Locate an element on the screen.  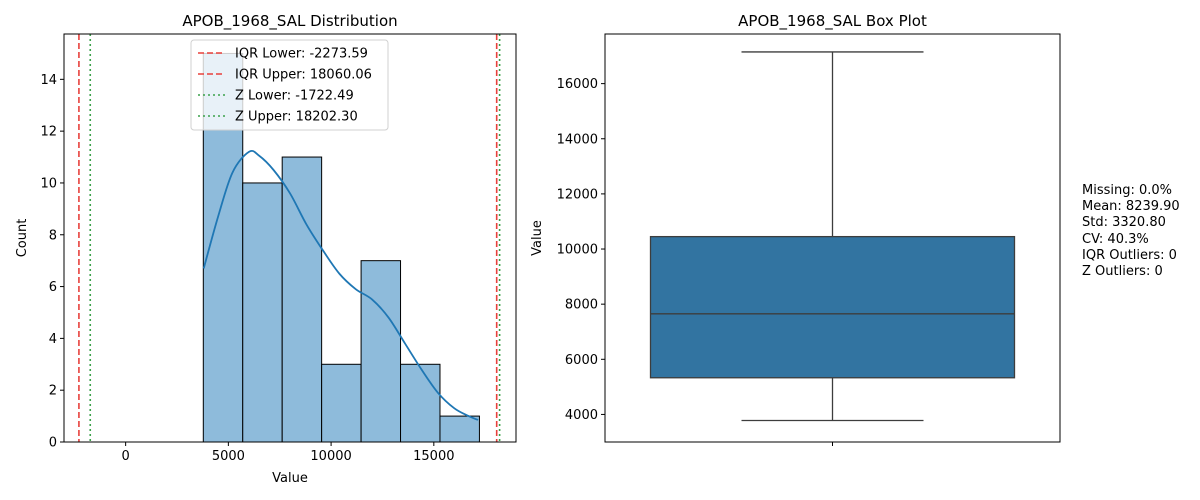
y-tick-label: 12000 is located at coordinates (577, 194).